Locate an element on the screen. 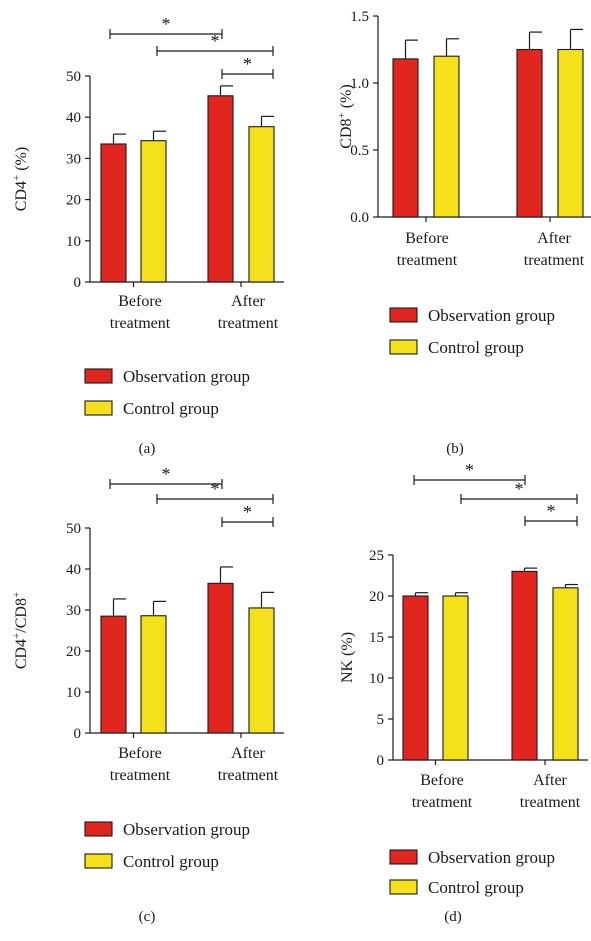  y-tick-label: 5 is located at coordinates (381, 720).